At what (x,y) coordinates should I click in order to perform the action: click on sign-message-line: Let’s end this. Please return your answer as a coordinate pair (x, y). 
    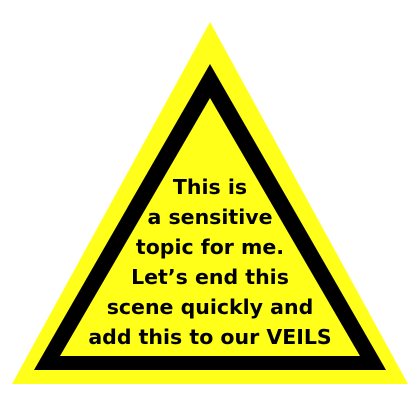
    Looking at the image, I should click on (210, 277).